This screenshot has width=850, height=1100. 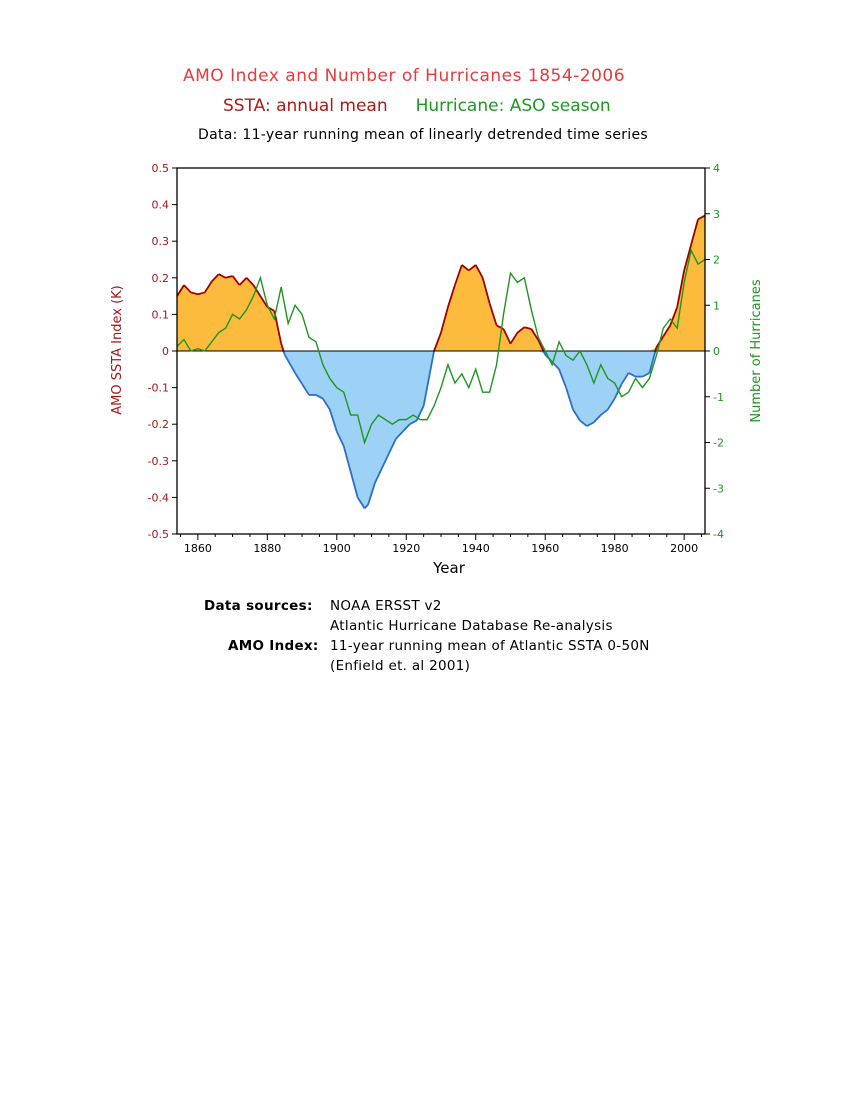 What do you see at coordinates (718, 443) in the screenshot?
I see `right-axis-tick-label: -2` at bounding box center [718, 443].